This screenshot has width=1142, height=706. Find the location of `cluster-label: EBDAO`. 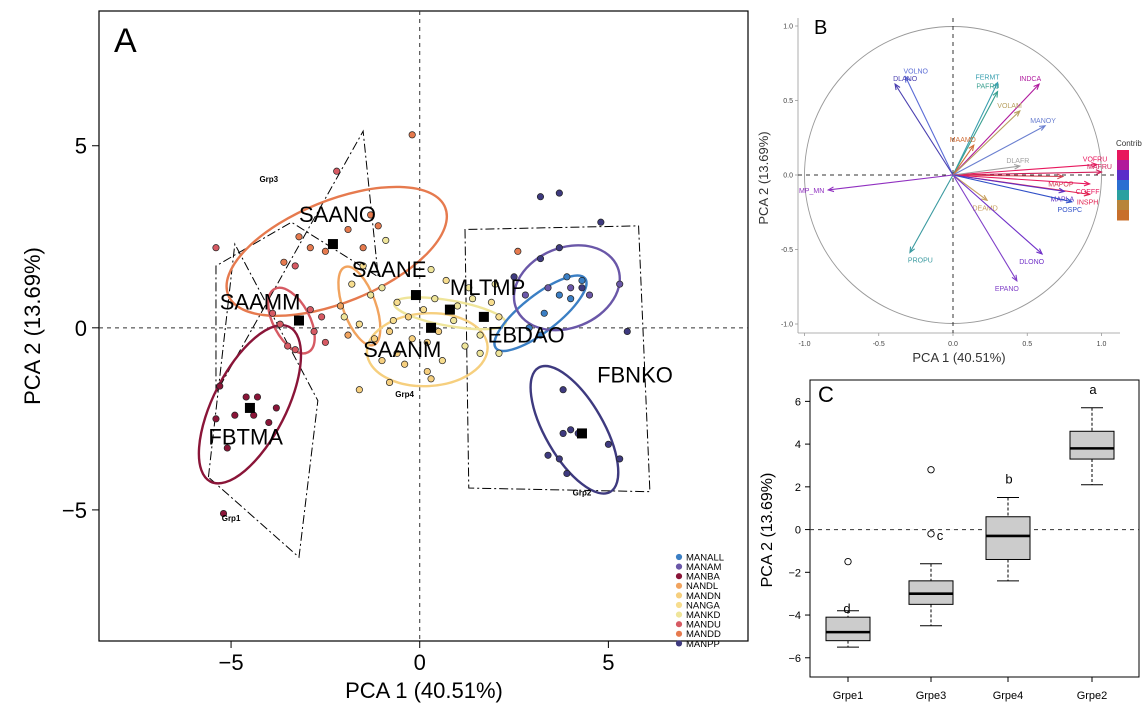

cluster-label: EBDAO is located at coordinates (526, 334).